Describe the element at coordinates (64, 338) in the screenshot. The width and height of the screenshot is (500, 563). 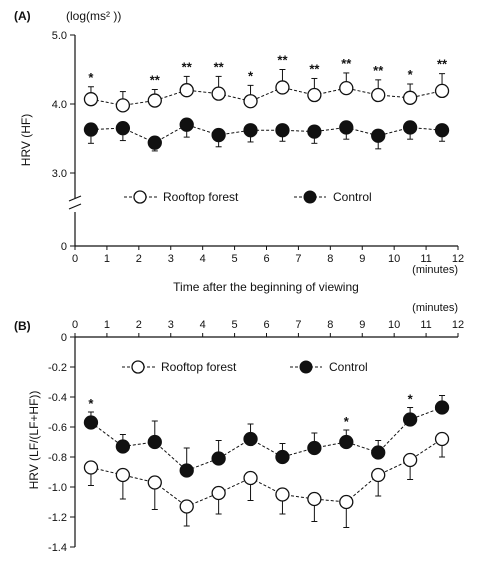
I see `panel-b-y-tick-label: 0` at that location.